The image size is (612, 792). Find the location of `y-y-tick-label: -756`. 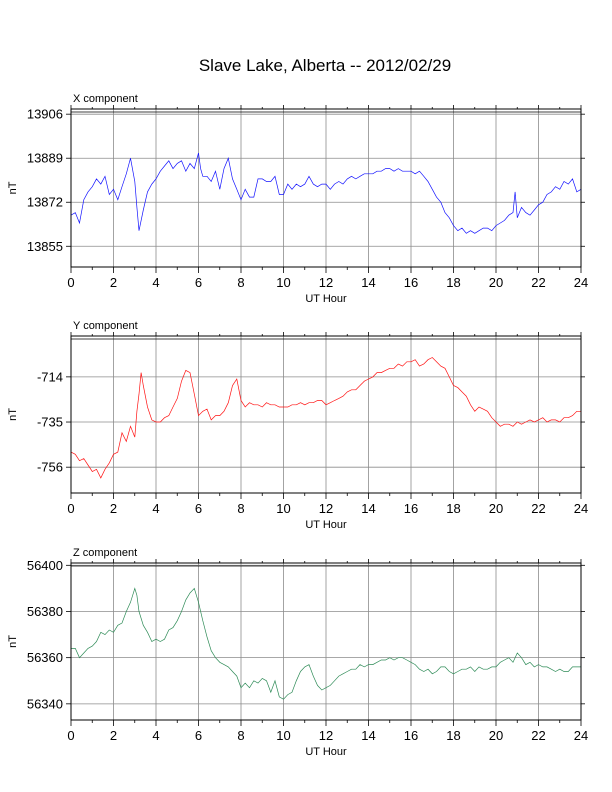

y-y-tick-label: -756 is located at coordinates (50, 467).